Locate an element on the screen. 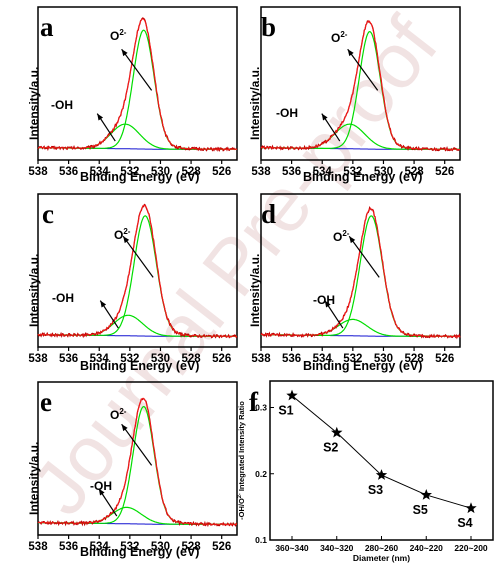 The width and height of the screenshot is (498, 566). y-axis-label-part: 2- is located at coordinates (240, 495).